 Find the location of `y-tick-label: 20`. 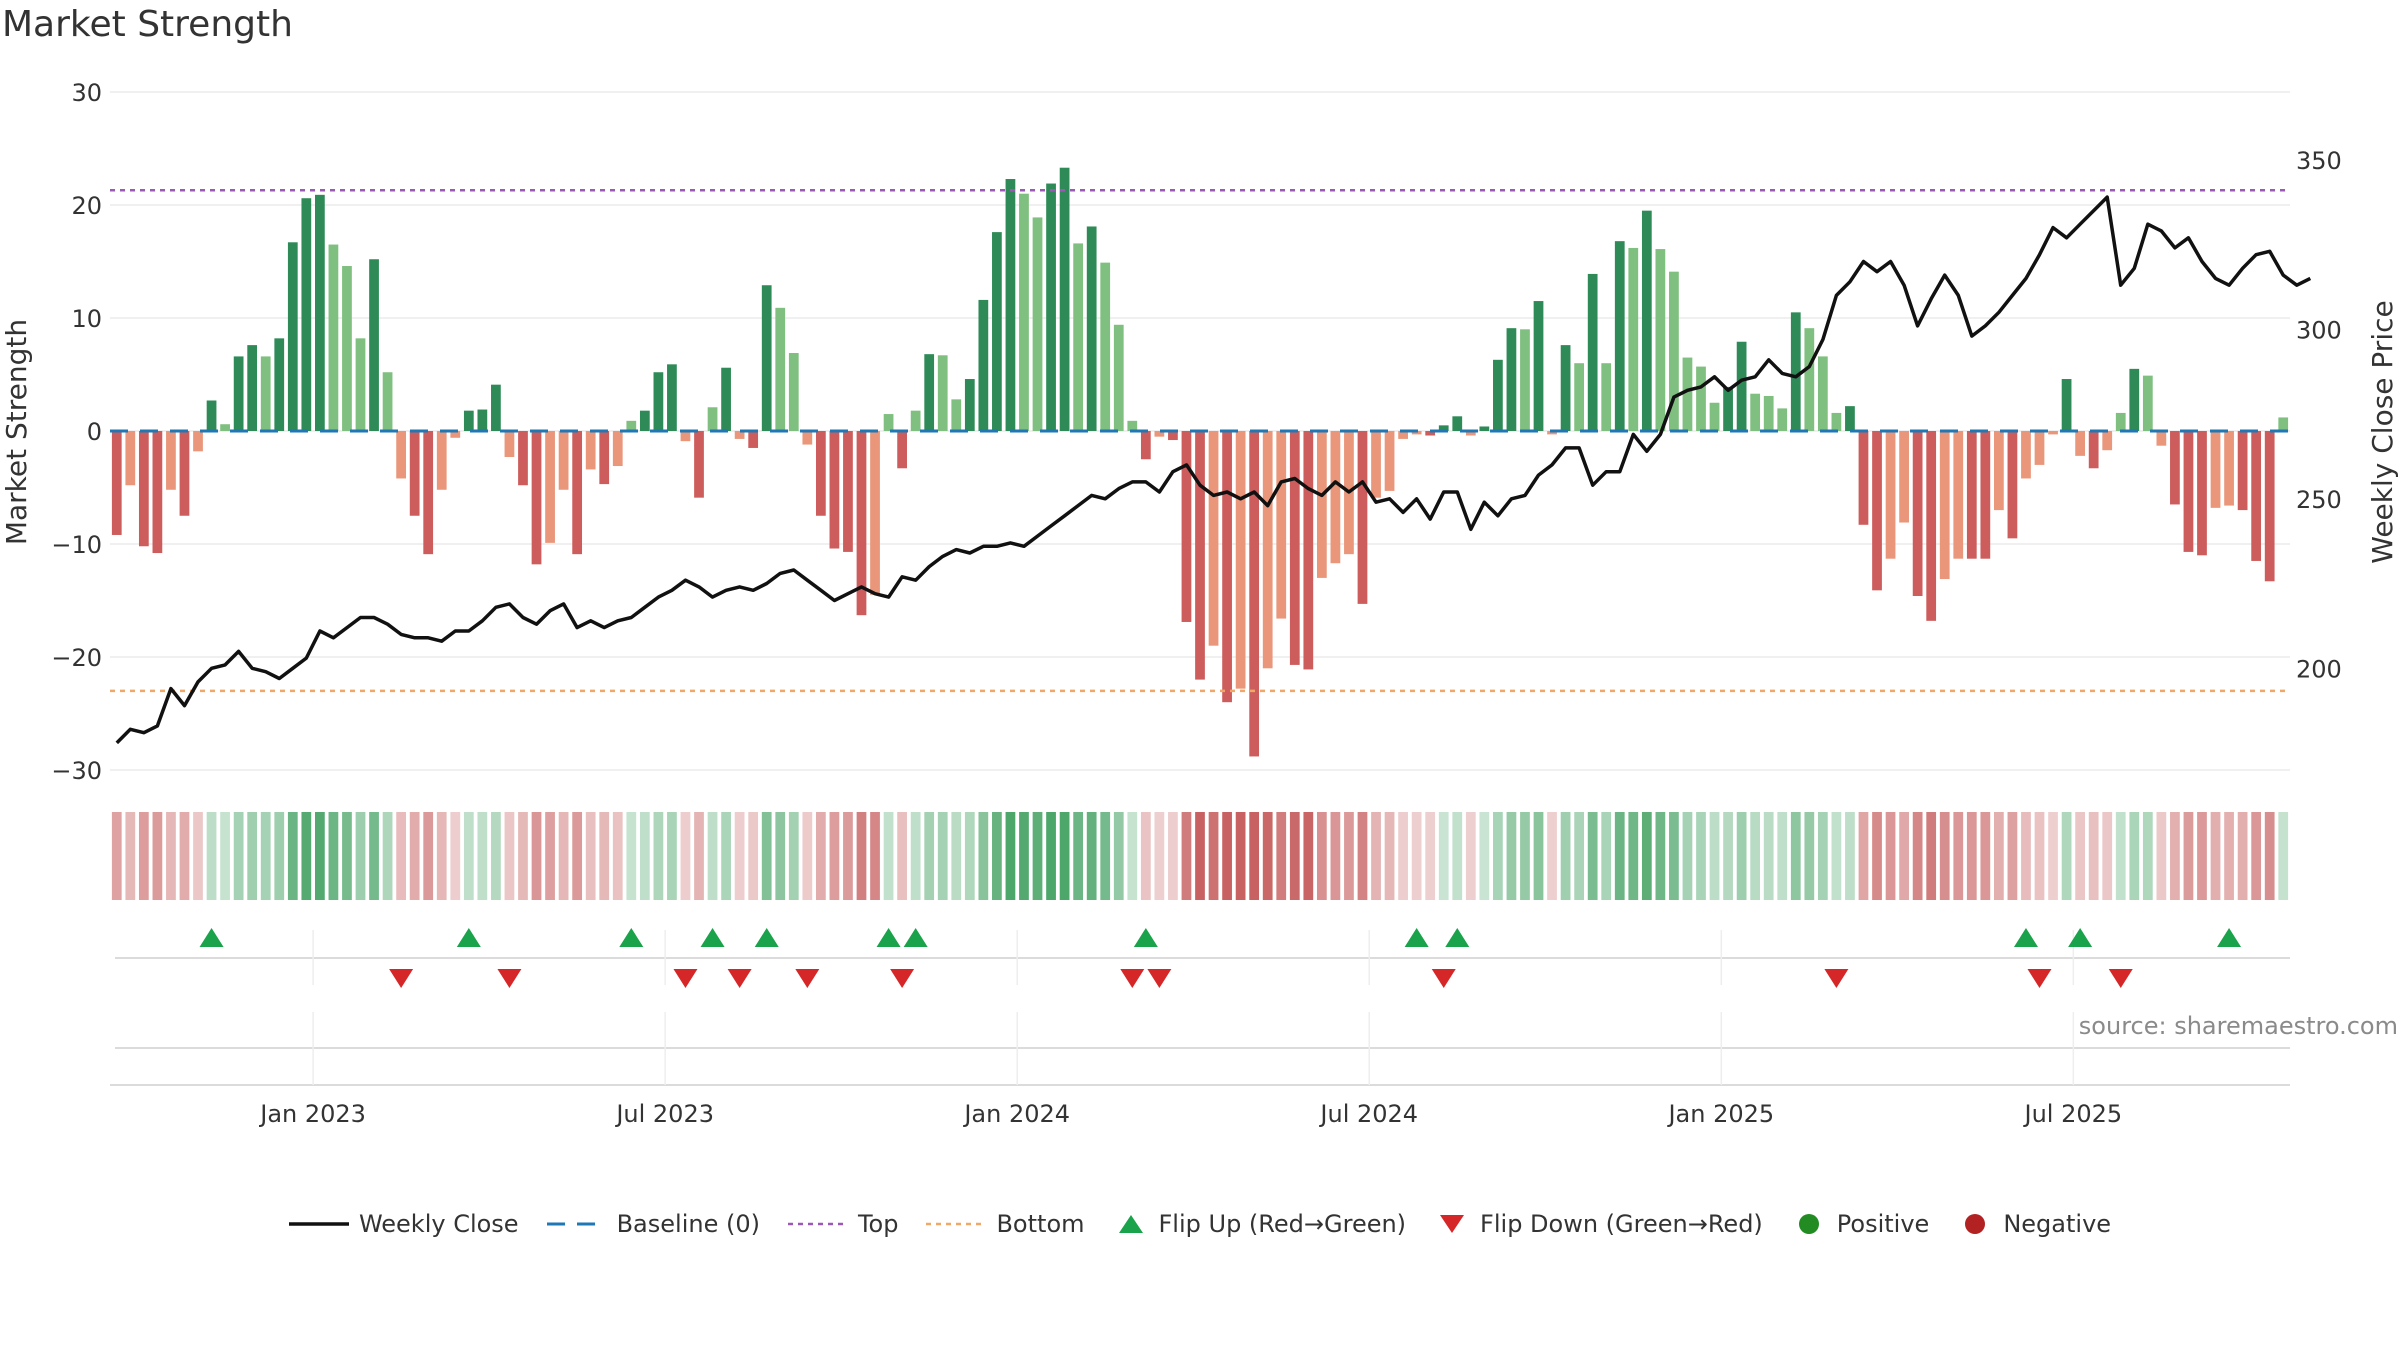

y-tick-label: 20 is located at coordinates (86, 206).